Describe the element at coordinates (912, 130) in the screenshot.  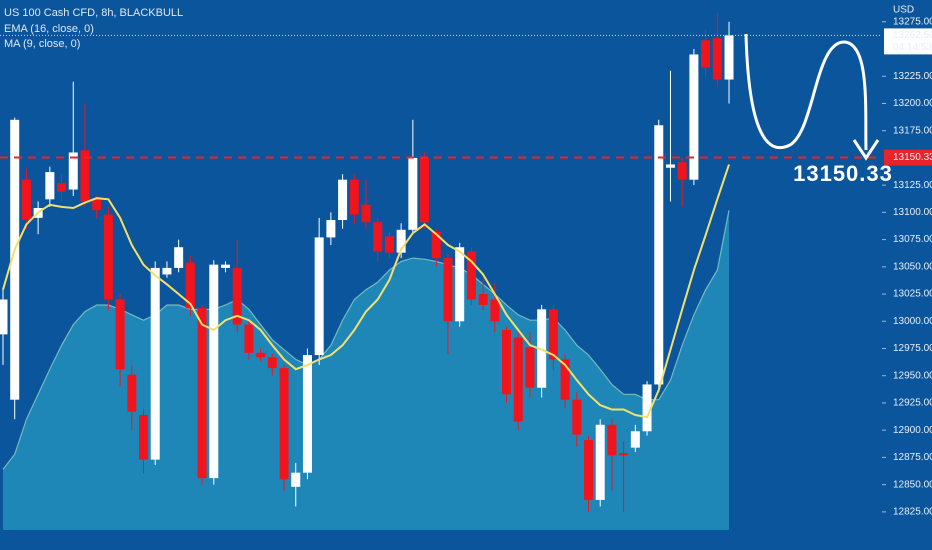
I see `y-tick-label: 13175.00` at that location.